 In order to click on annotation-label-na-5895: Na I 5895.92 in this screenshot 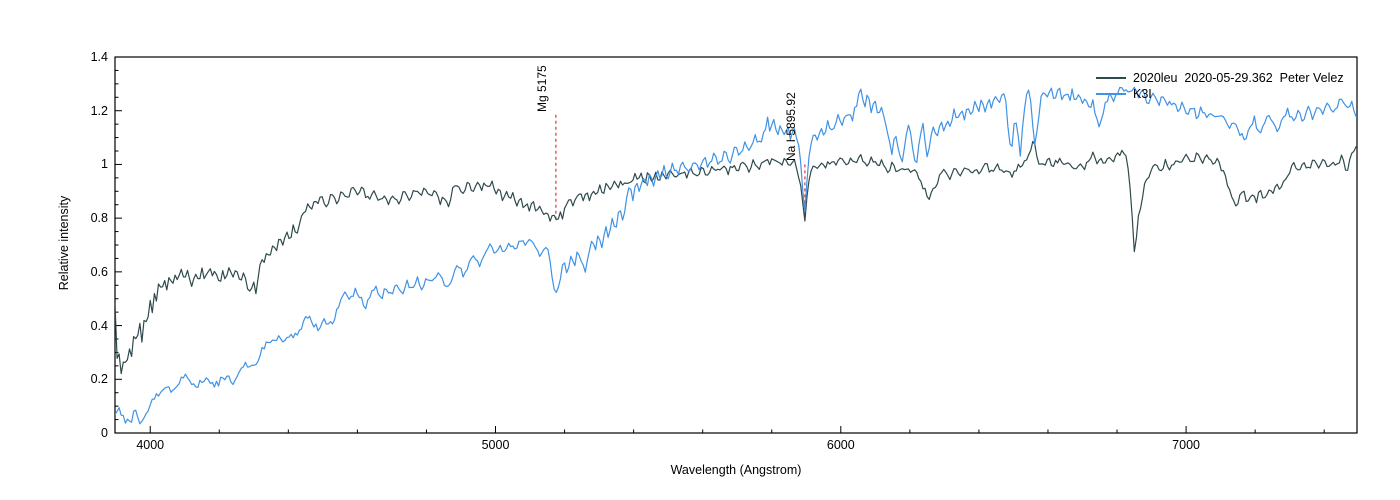, I will do `click(790, 127)`.